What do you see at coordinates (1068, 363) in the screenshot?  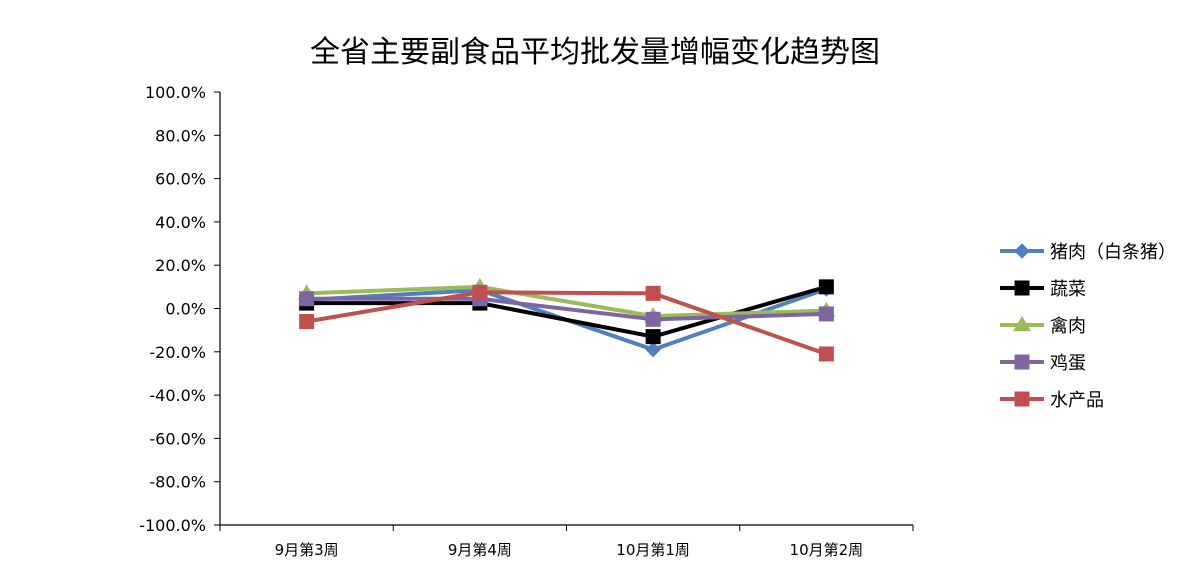 I see `legend-label: 鸡蛋` at bounding box center [1068, 363].